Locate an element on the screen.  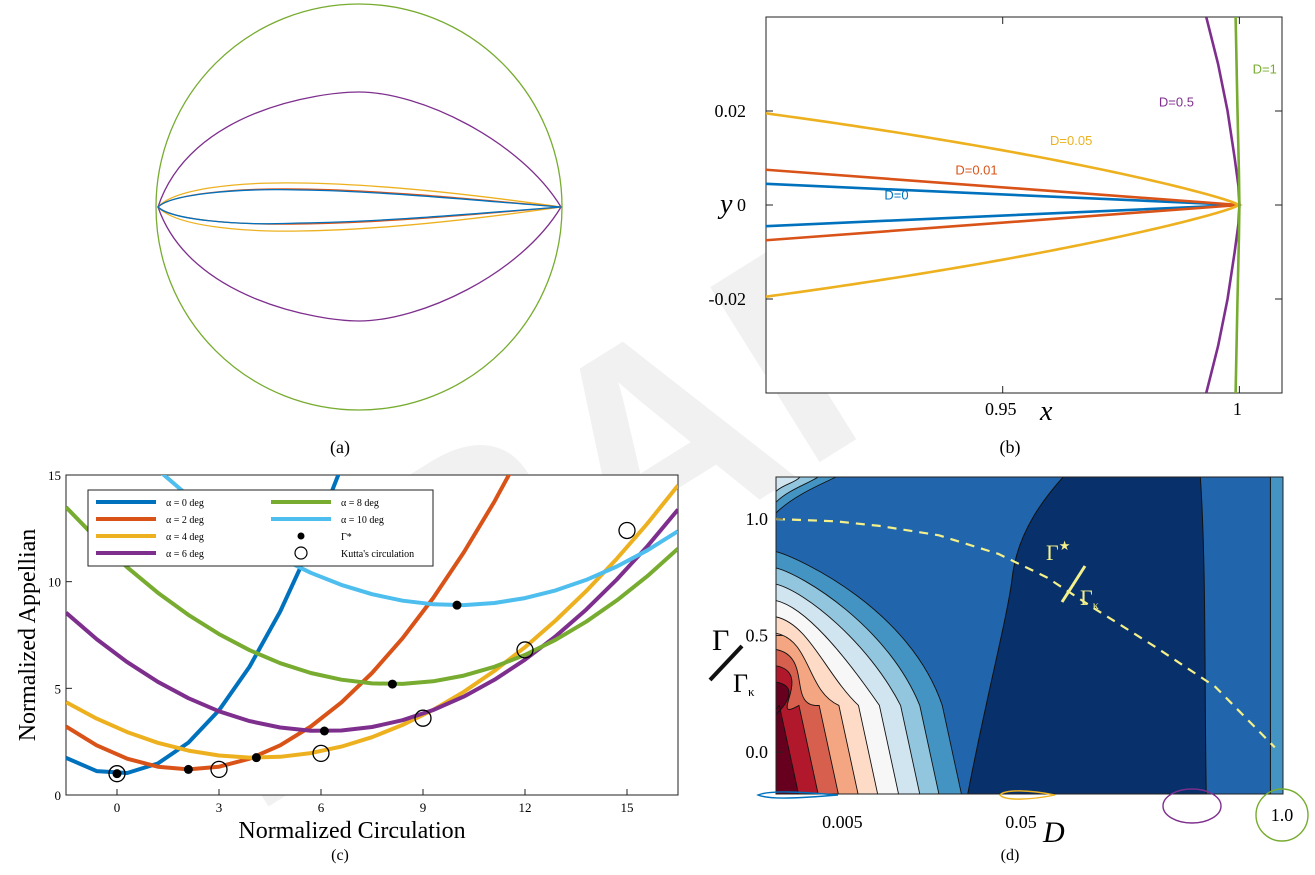
legend-label: α = 4 deg is located at coordinates (185, 537).